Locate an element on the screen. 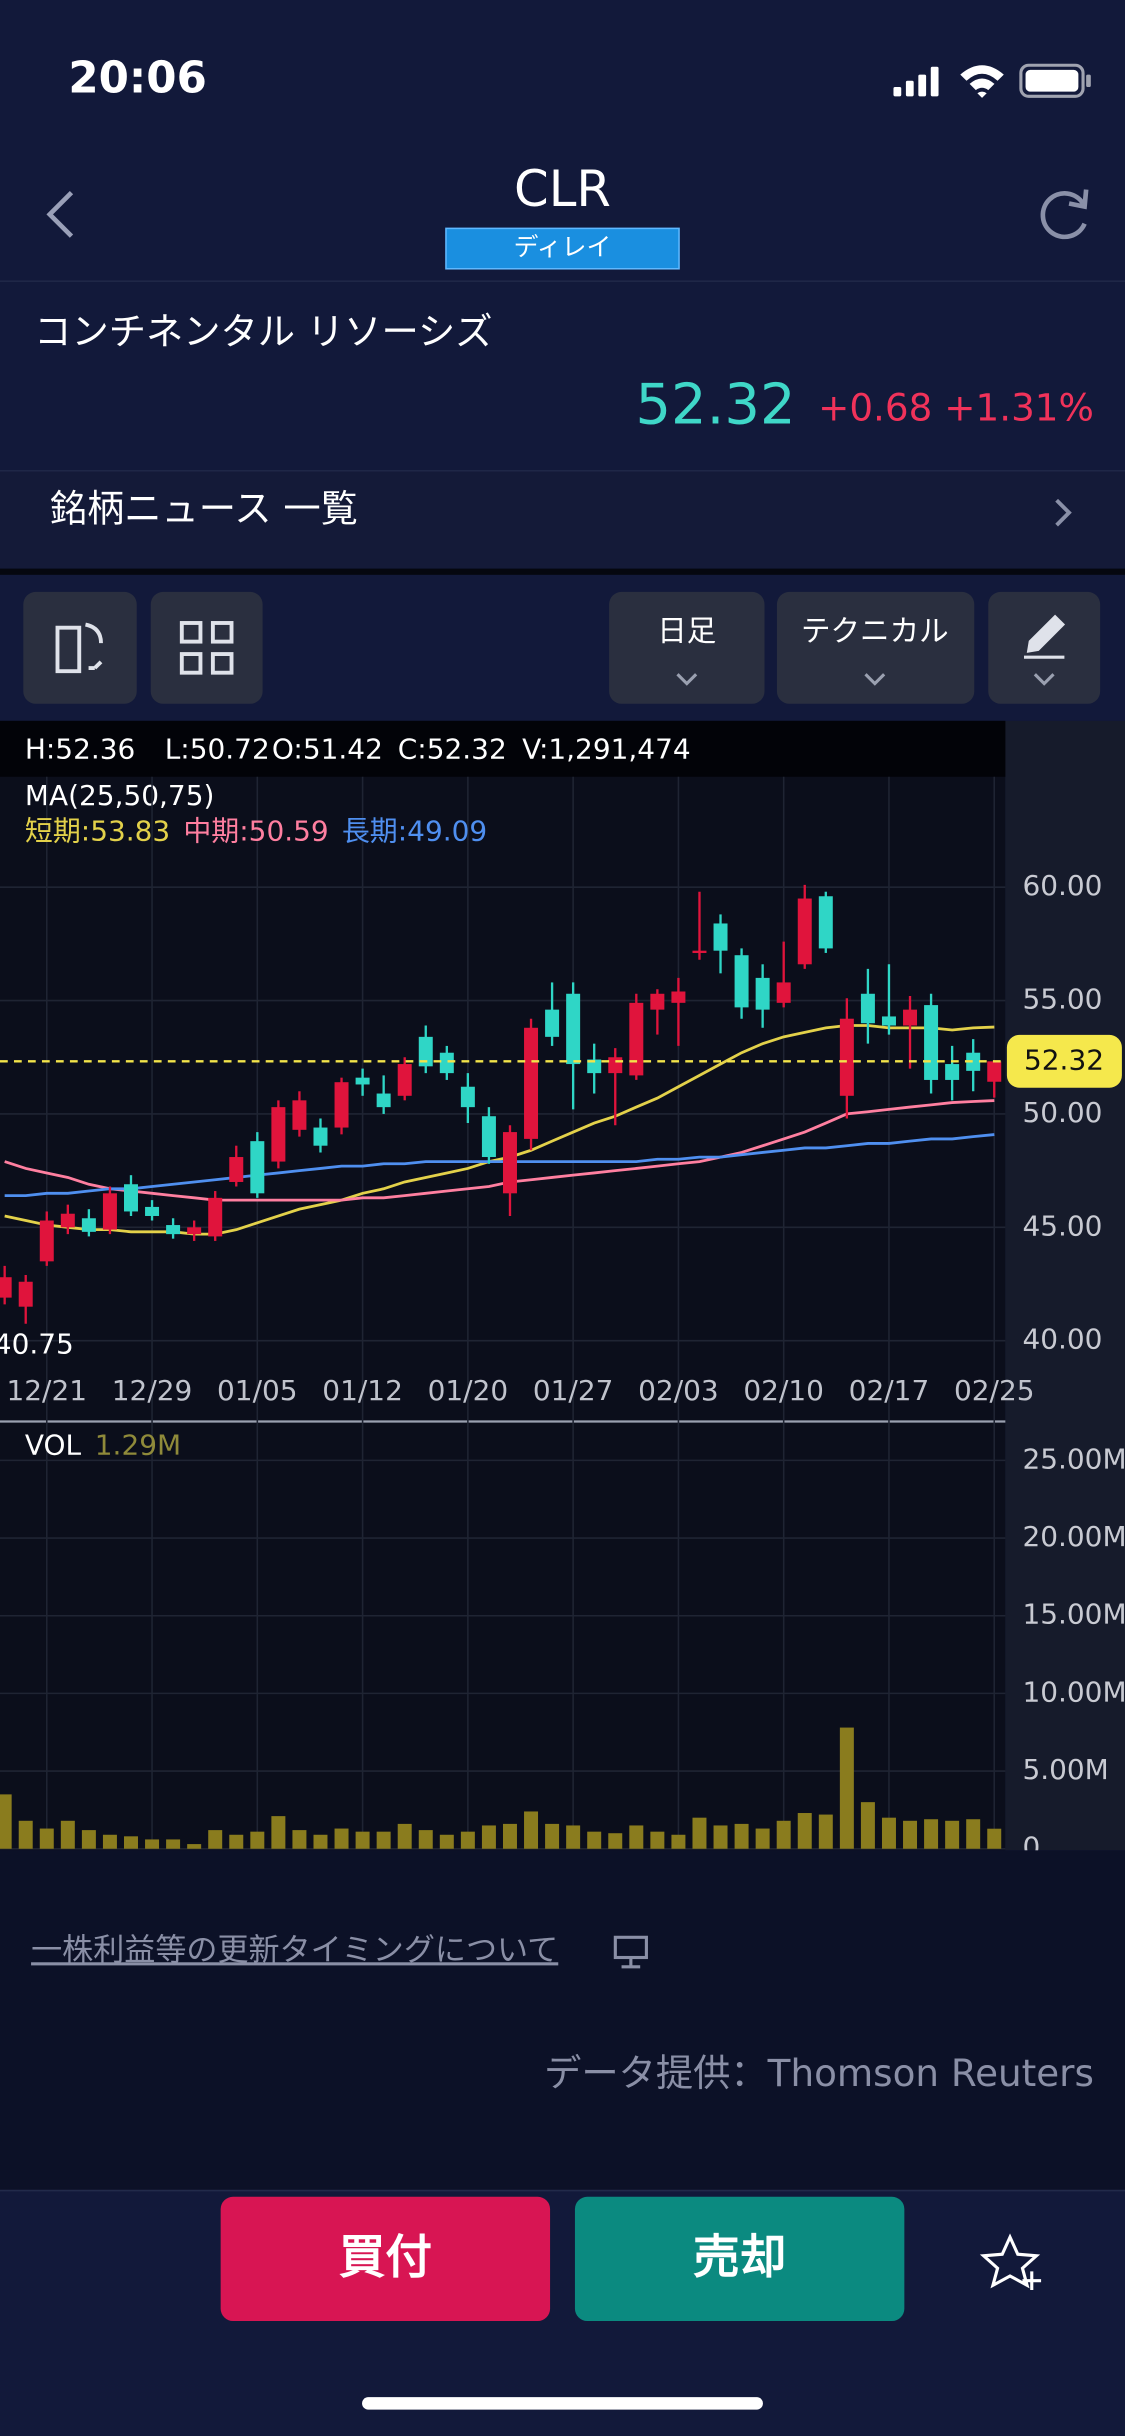 The image size is (1125, 2436). footer is located at coordinates (562, 2020).